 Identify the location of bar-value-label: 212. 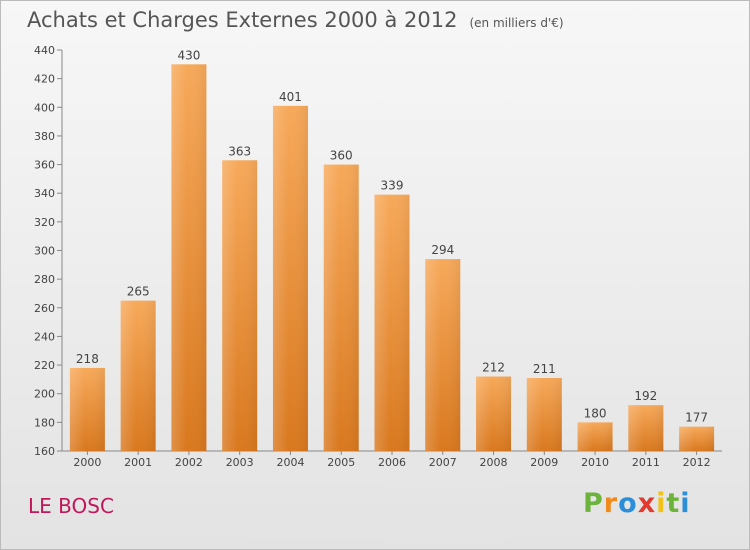
(493, 368).